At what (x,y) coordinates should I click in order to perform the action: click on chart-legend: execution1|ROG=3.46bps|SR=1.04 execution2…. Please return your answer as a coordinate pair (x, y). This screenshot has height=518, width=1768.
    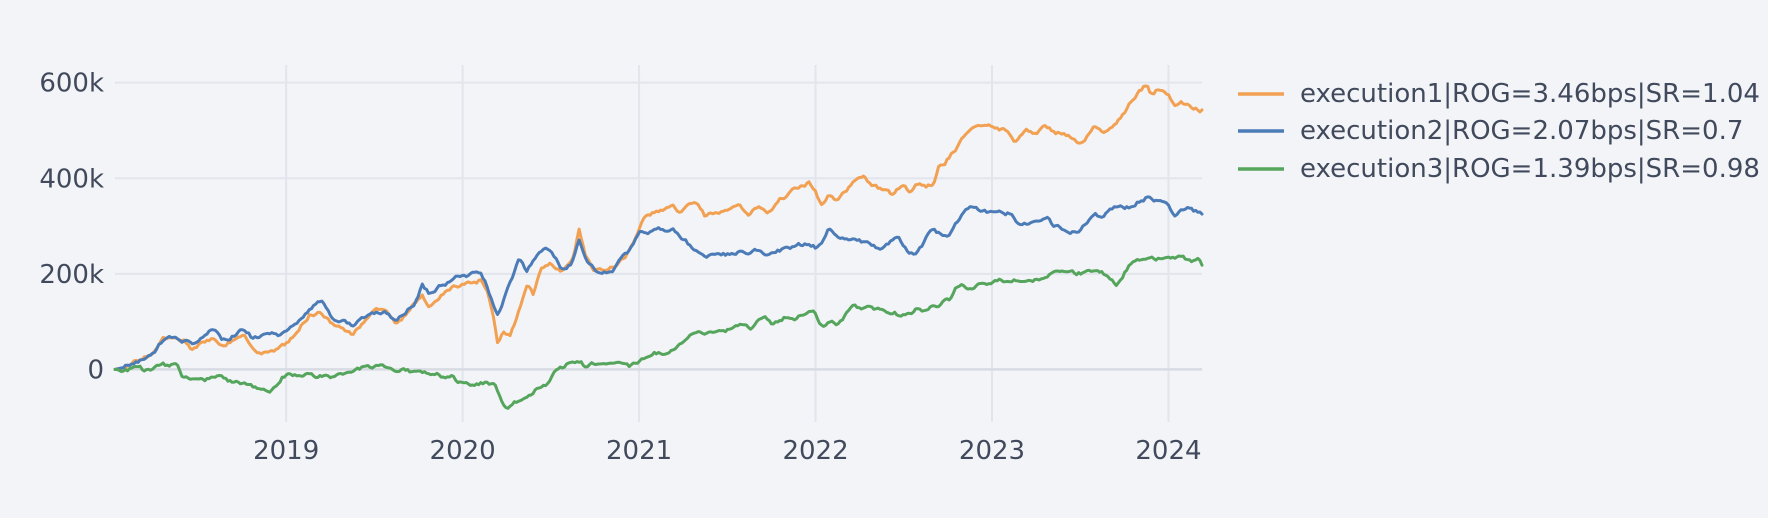
    Looking at the image, I should click on (1499, 131).